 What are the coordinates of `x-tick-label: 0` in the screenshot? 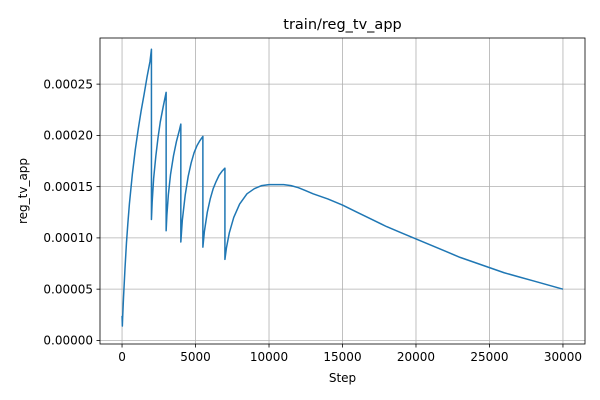 It's located at (122, 357).